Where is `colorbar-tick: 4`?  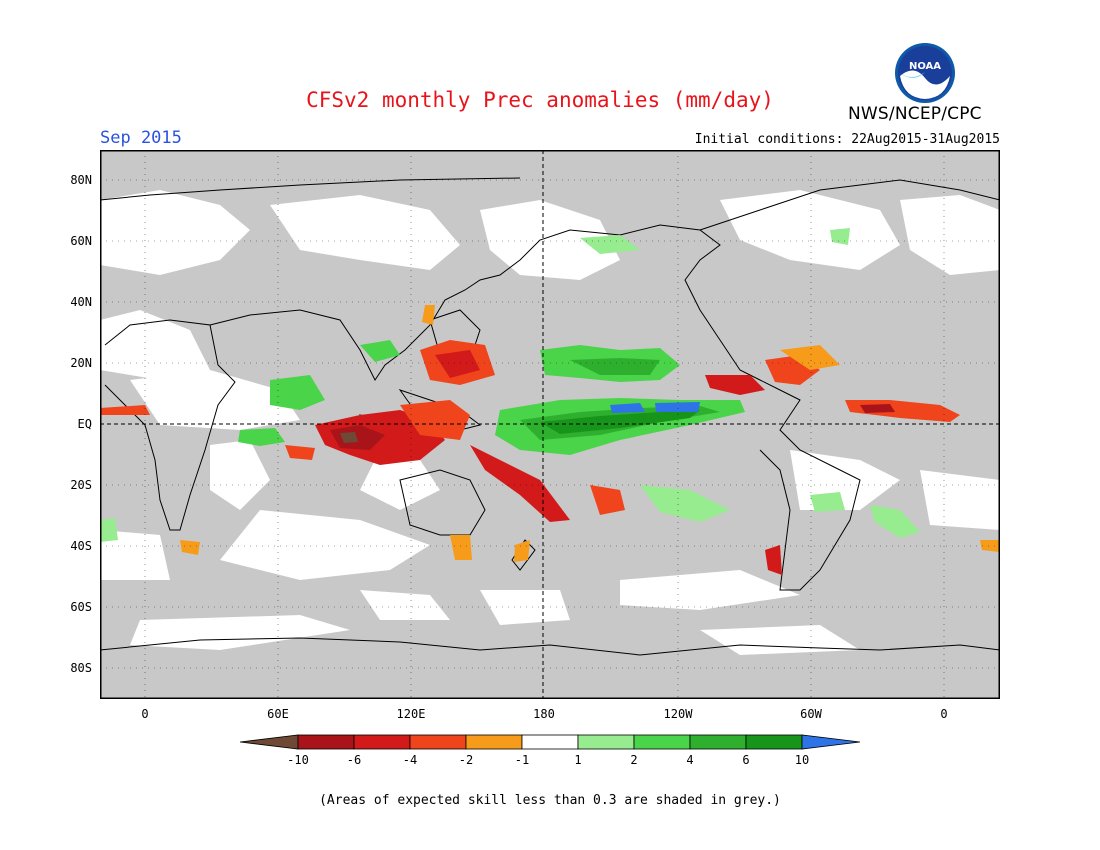 colorbar-tick: 4 is located at coordinates (689, 760).